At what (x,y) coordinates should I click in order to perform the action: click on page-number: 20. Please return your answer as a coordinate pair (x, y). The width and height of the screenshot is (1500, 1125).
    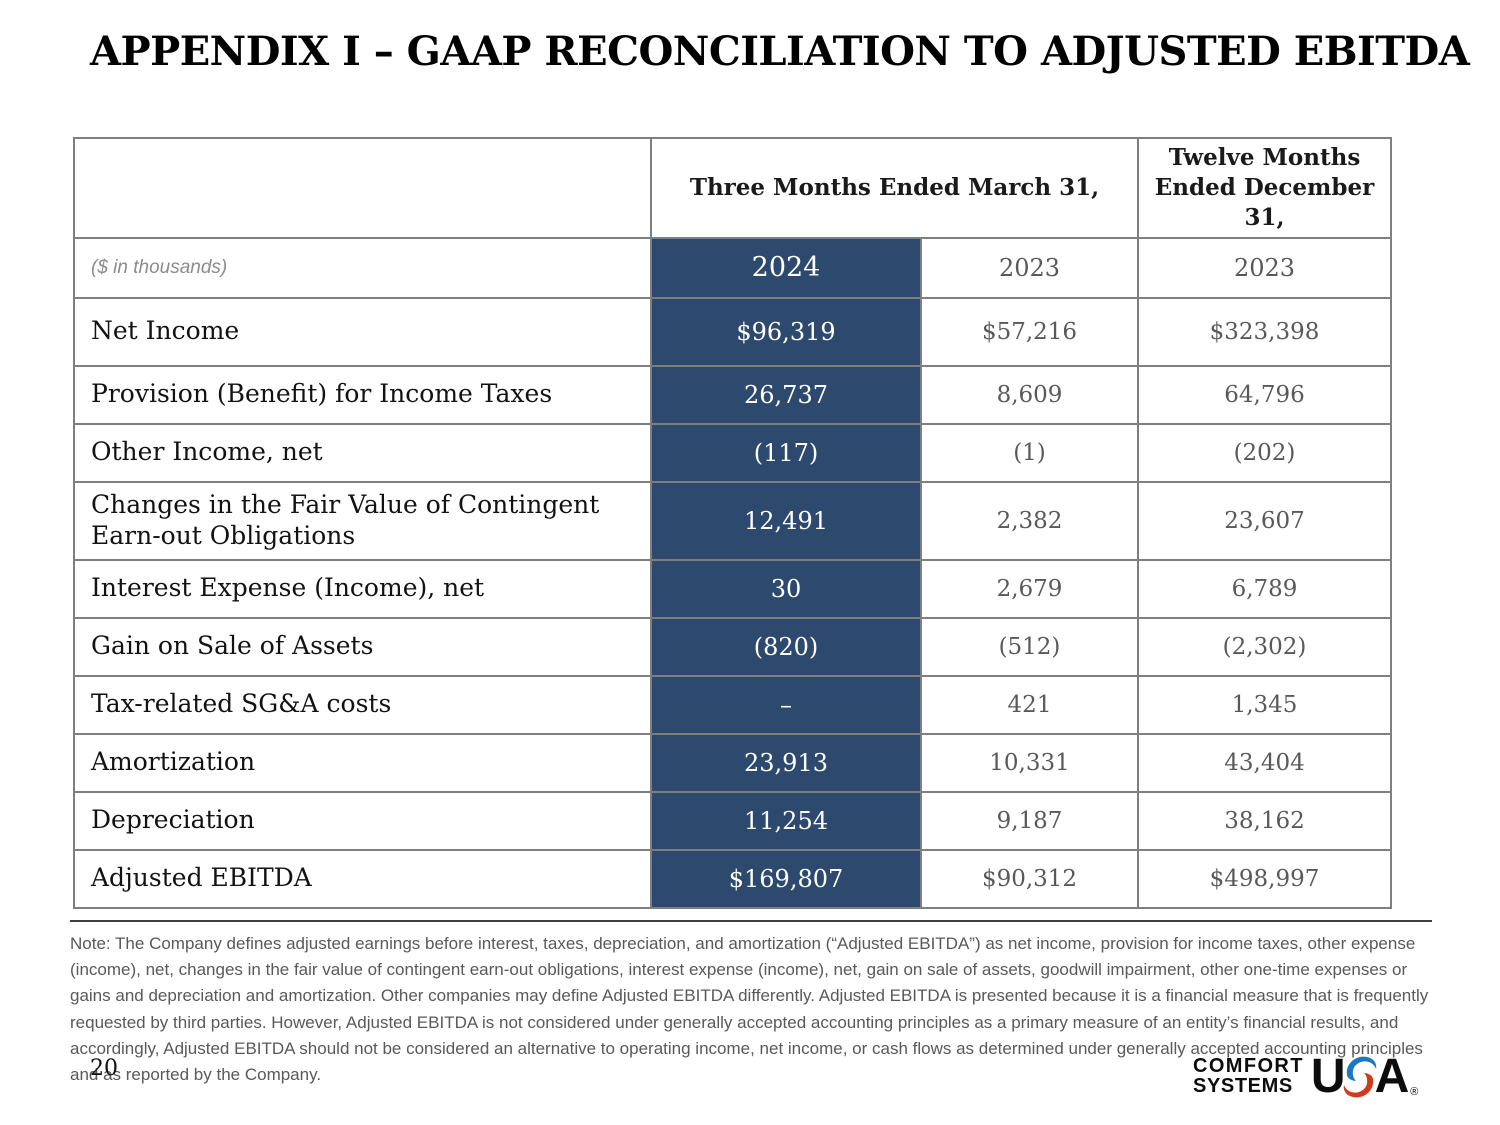
    Looking at the image, I should click on (104, 1068).